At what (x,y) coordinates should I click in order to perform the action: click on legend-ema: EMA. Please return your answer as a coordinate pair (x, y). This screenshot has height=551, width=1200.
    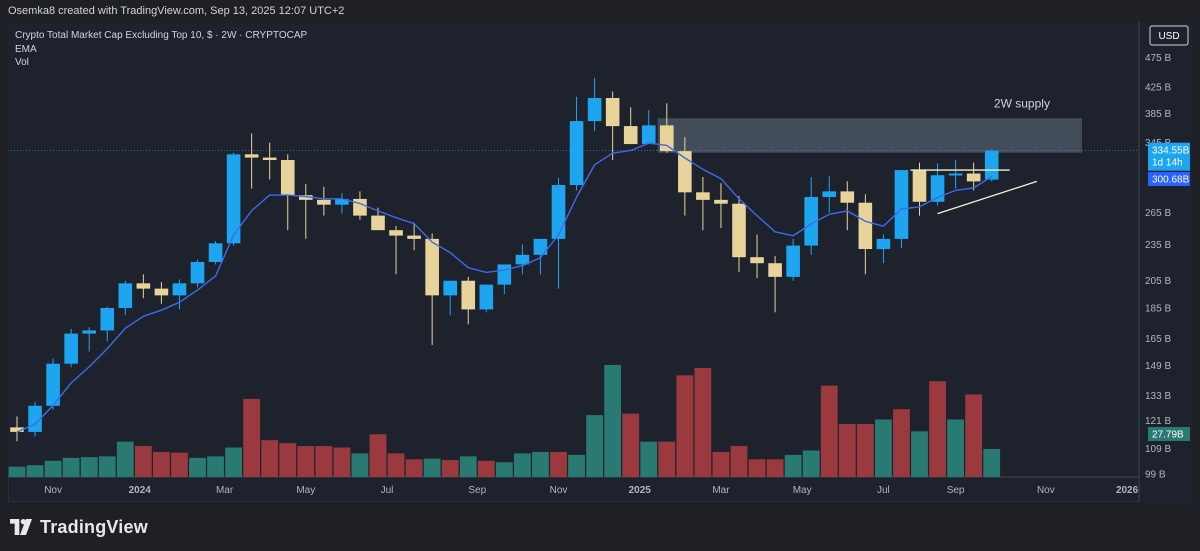
    Looking at the image, I should click on (26, 49).